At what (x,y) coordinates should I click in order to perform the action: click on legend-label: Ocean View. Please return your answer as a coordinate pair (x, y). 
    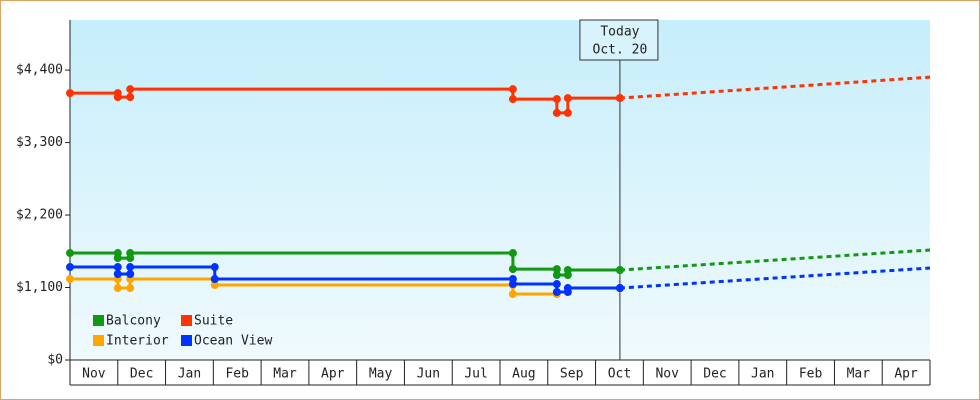
    Looking at the image, I should click on (233, 341).